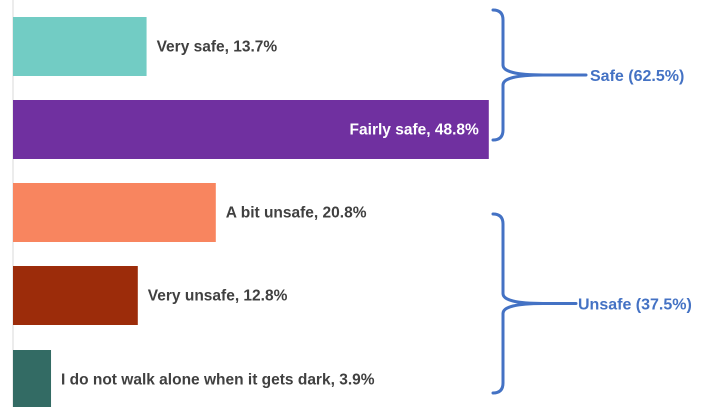 The width and height of the screenshot is (714, 407). Describe the element at coordinates (114, 212) in the screenshot. I see `bar-a-bit-unsafe` at that location.